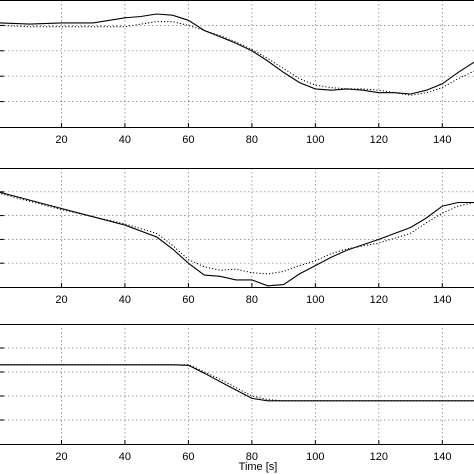 The image size is (474, 474). What do you see at coordinates (258, 467) in the screenshot?
I see `x-axis-label: Time [s]` at bounding box center [258, 467].